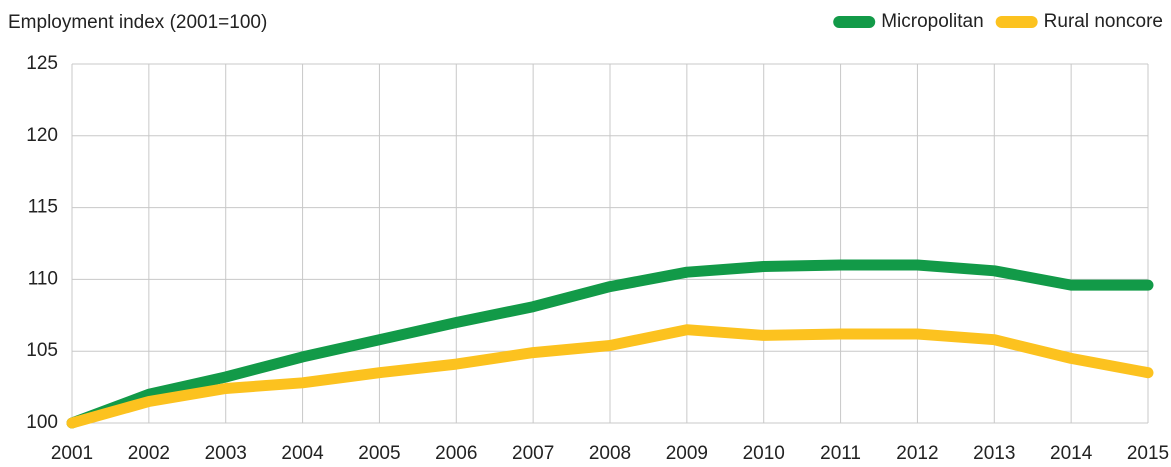 The image size is (1171, 467). What do you see at coordinates (917, 453) in the screenshot?
I see `x-tick-label: 2012` at bounding box center [917, 453].